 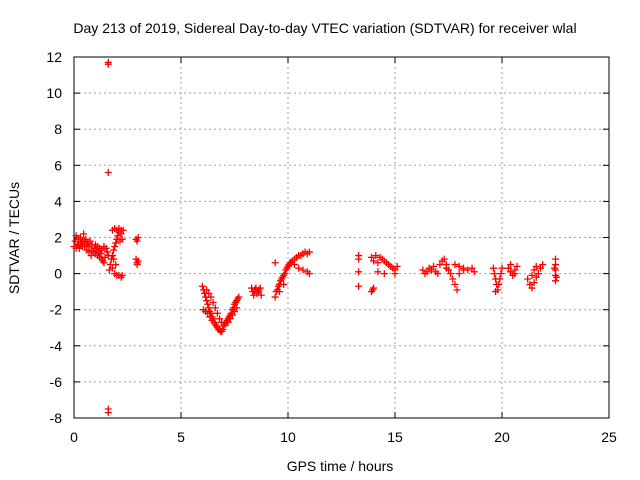 What do you see at coordinates (288, 437) in the screenshot?
I see `x-tick-label: 10` at bounding box center [288, 437].